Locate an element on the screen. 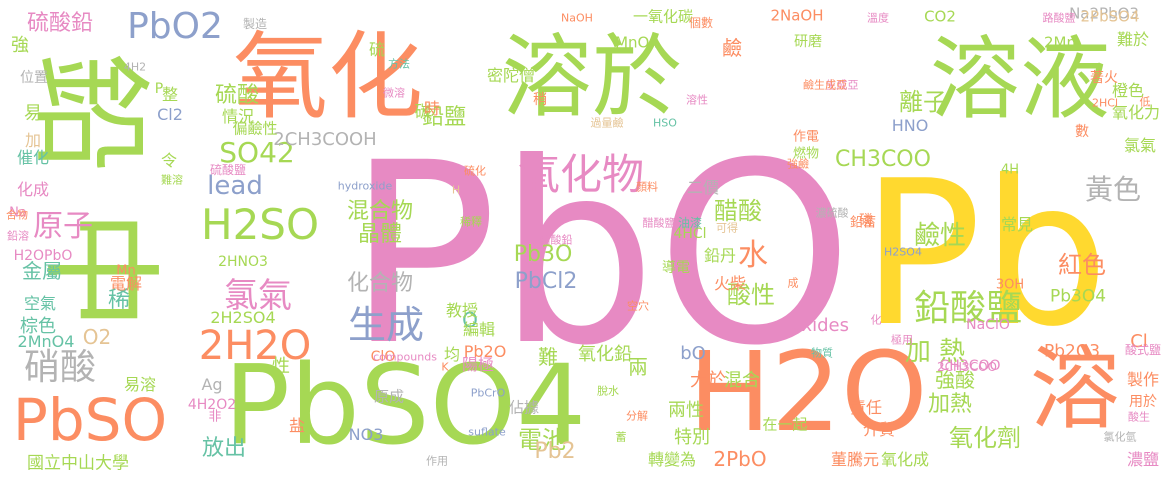  cloud-word: 可得 is located at coordinates (727, 228).